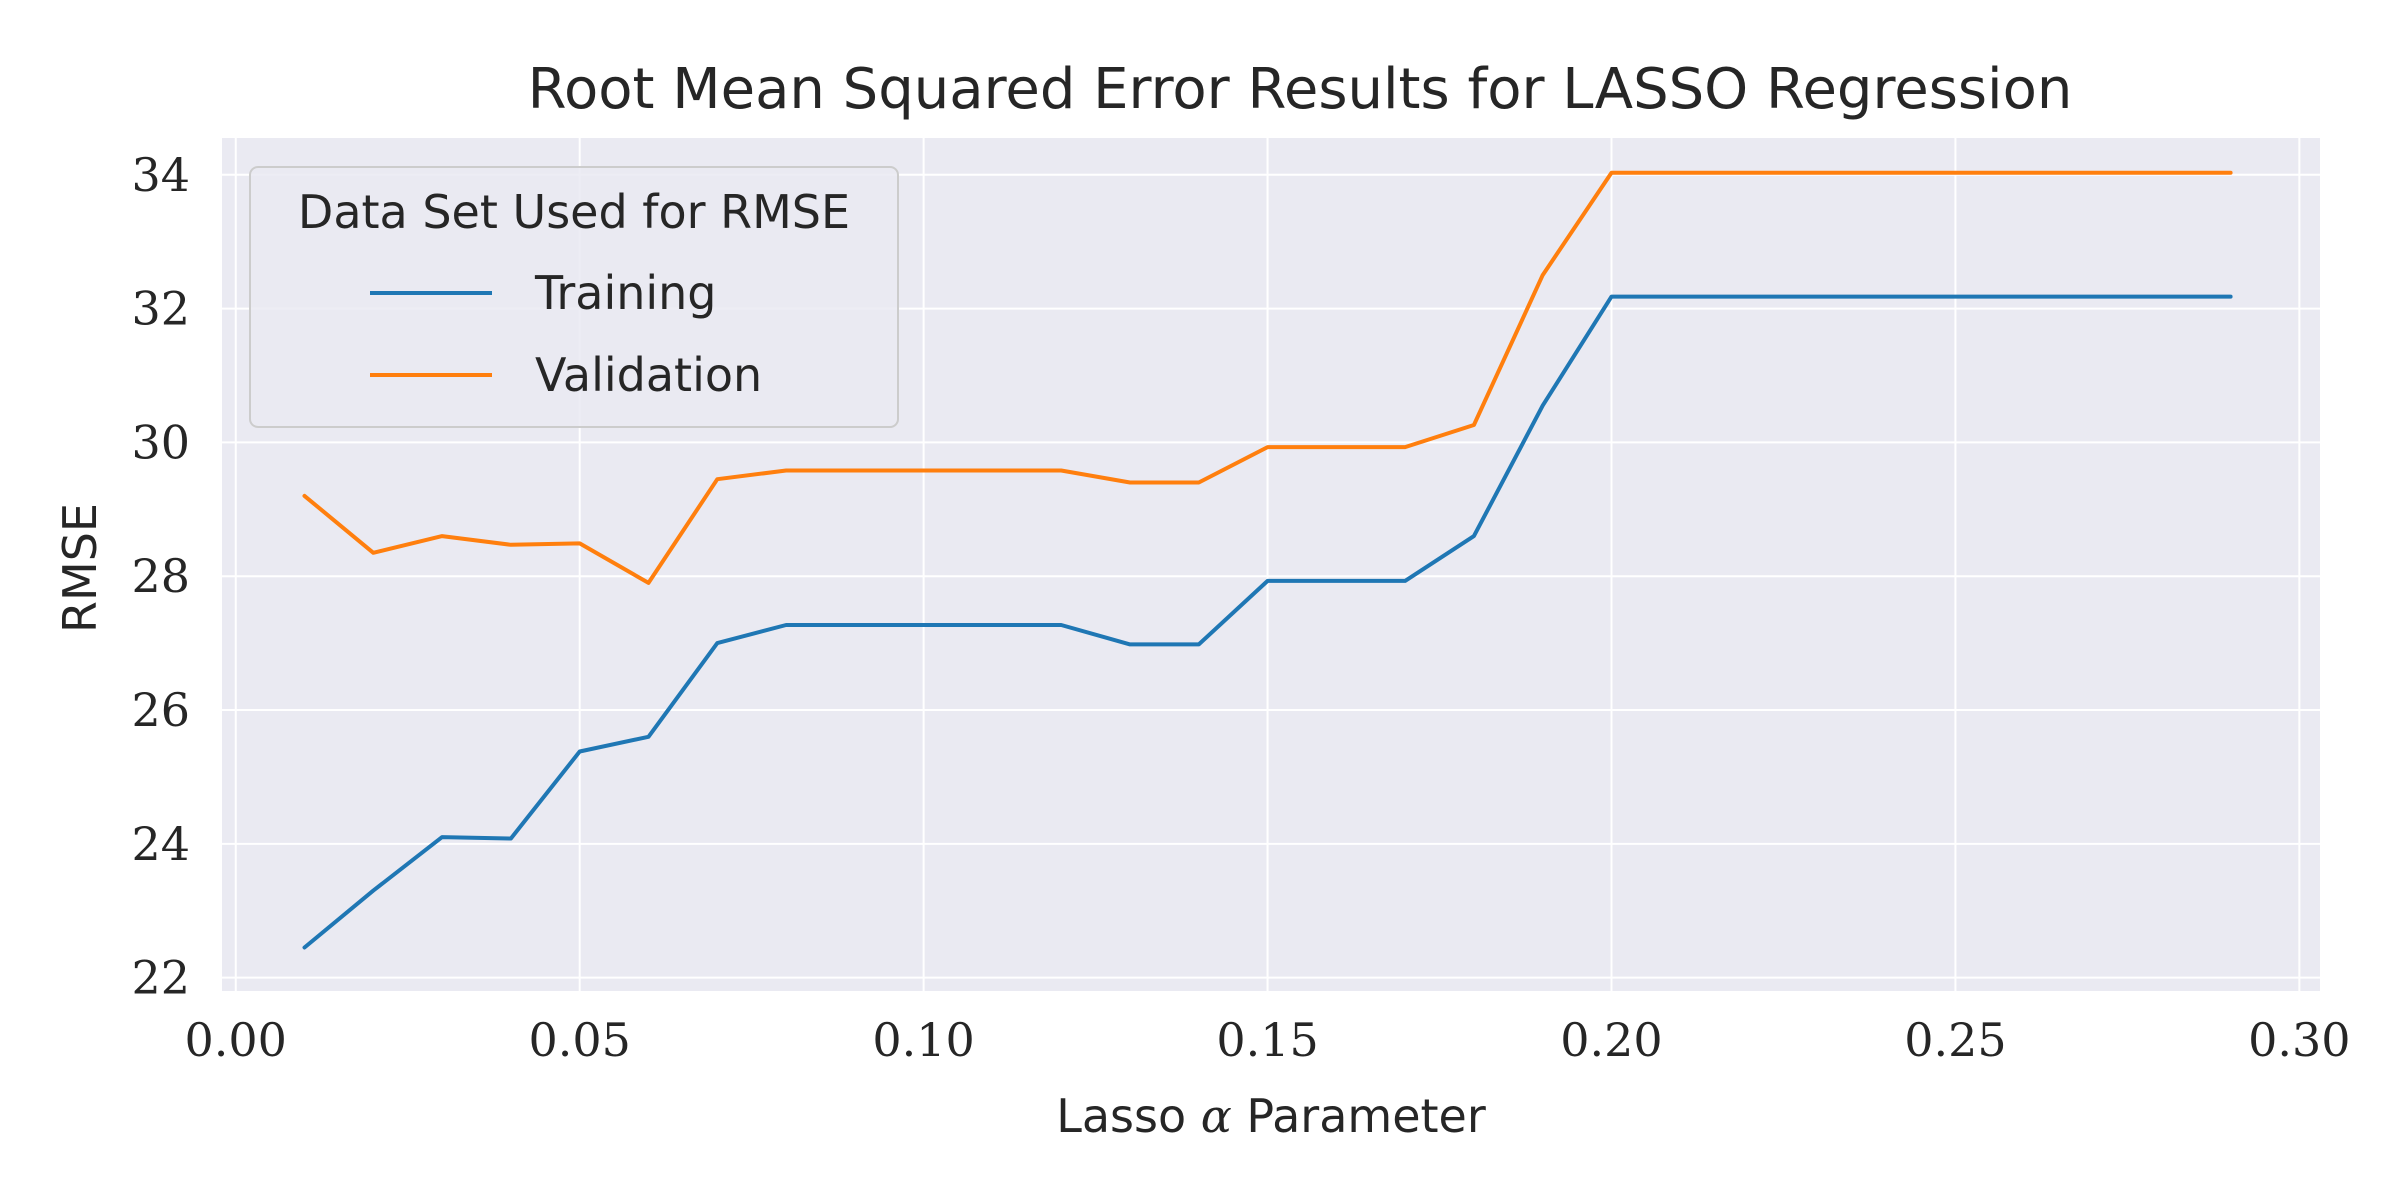 This screenshot has height=1200, width=2400. What do you see at coordinates (1216, 1116) in the screenshot?
I see `x-axis-label-symbol: α` at bounding box center [1216, 1116].